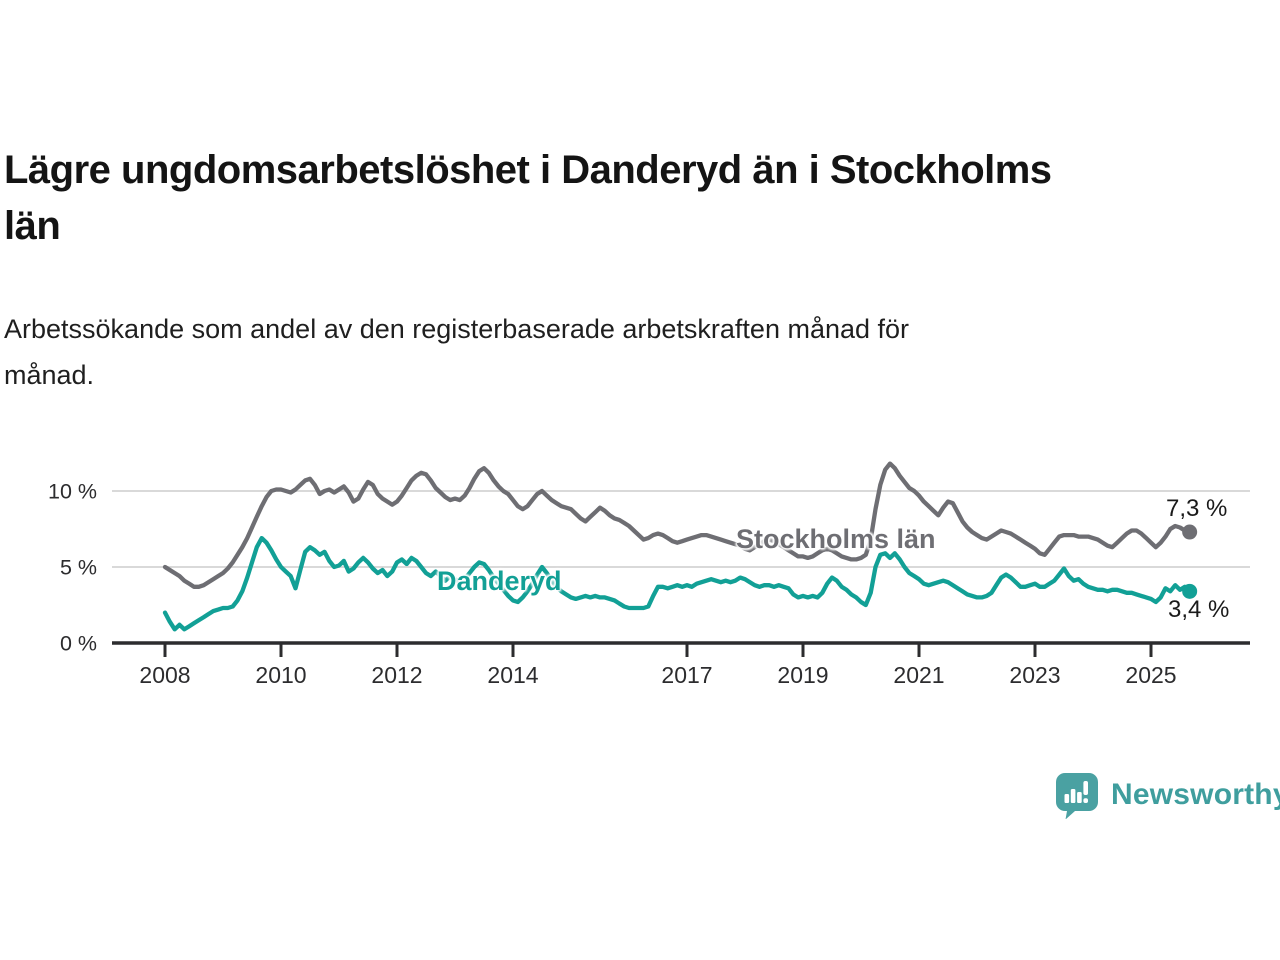  I want to click on y-axis-tick-label: 0 %, so click(78, 644).